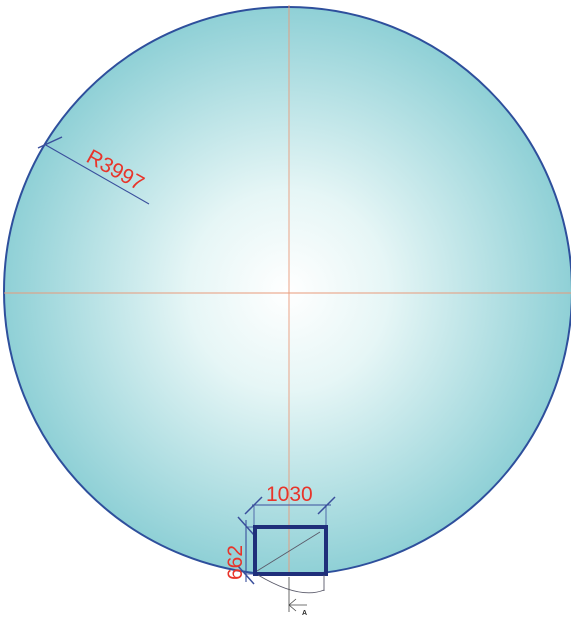 This screenshot has height=619, width=571. Describe the element at coordinates (235, 562) in the screenshot. I see `height-label: 662` at that location.